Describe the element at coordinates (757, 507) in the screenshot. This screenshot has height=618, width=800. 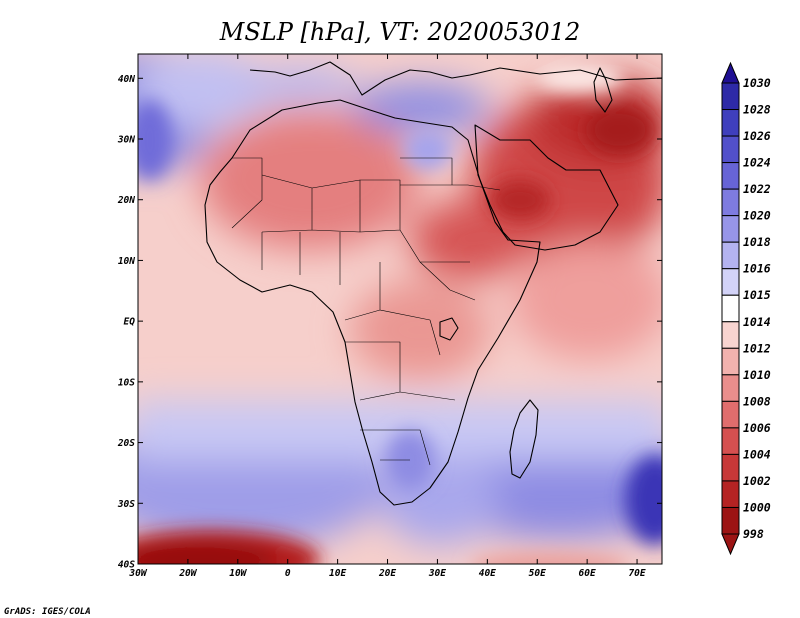
I see `colorbar-label: 1000` at that location.